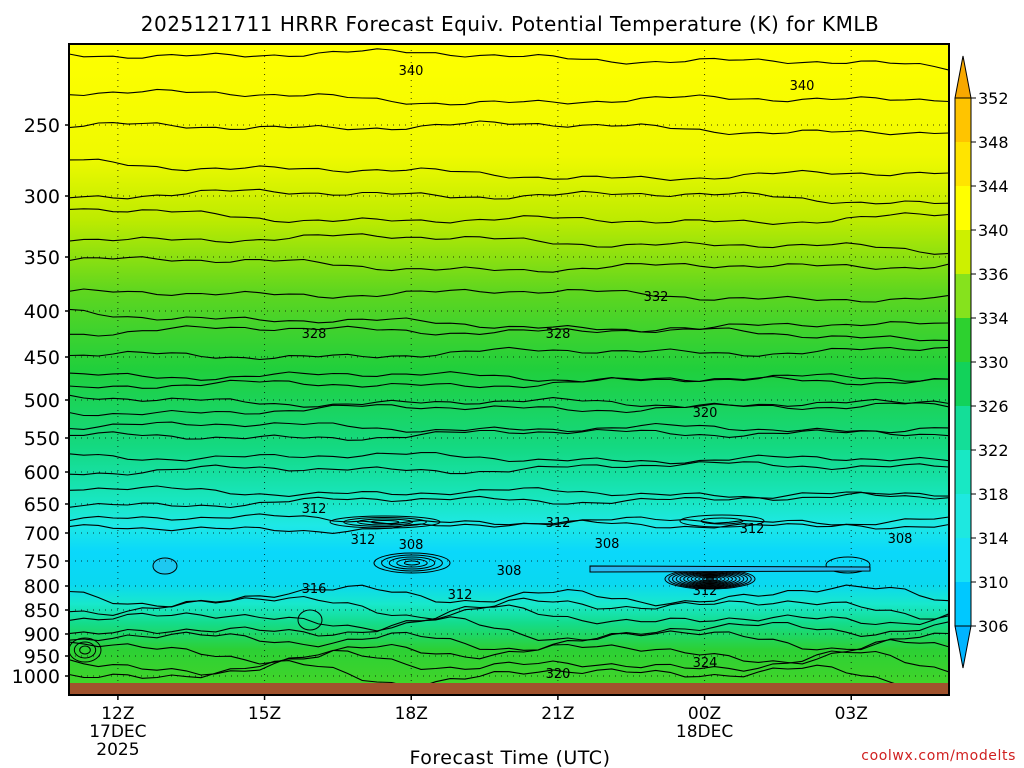 This screenshot has width=1024, height=768. Describe the element at coordinates (117, 732) in the screenshot. I see `x-date-label: 17DEC` at that location.